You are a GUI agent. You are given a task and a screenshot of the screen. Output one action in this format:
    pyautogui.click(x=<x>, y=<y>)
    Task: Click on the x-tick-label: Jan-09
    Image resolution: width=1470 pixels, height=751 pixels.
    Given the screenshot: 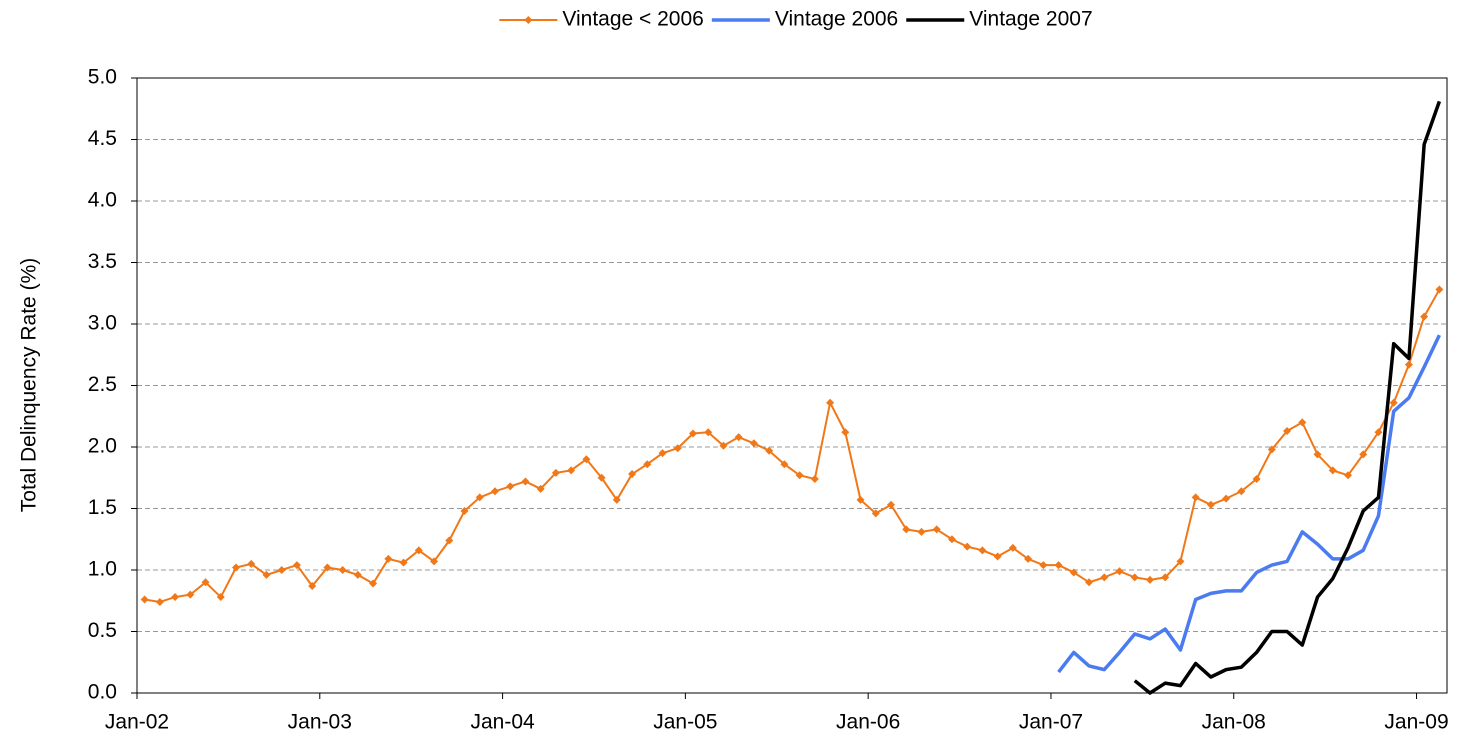 What is the action you would take?
    pyautogui.click(x=1416, y=722)
    